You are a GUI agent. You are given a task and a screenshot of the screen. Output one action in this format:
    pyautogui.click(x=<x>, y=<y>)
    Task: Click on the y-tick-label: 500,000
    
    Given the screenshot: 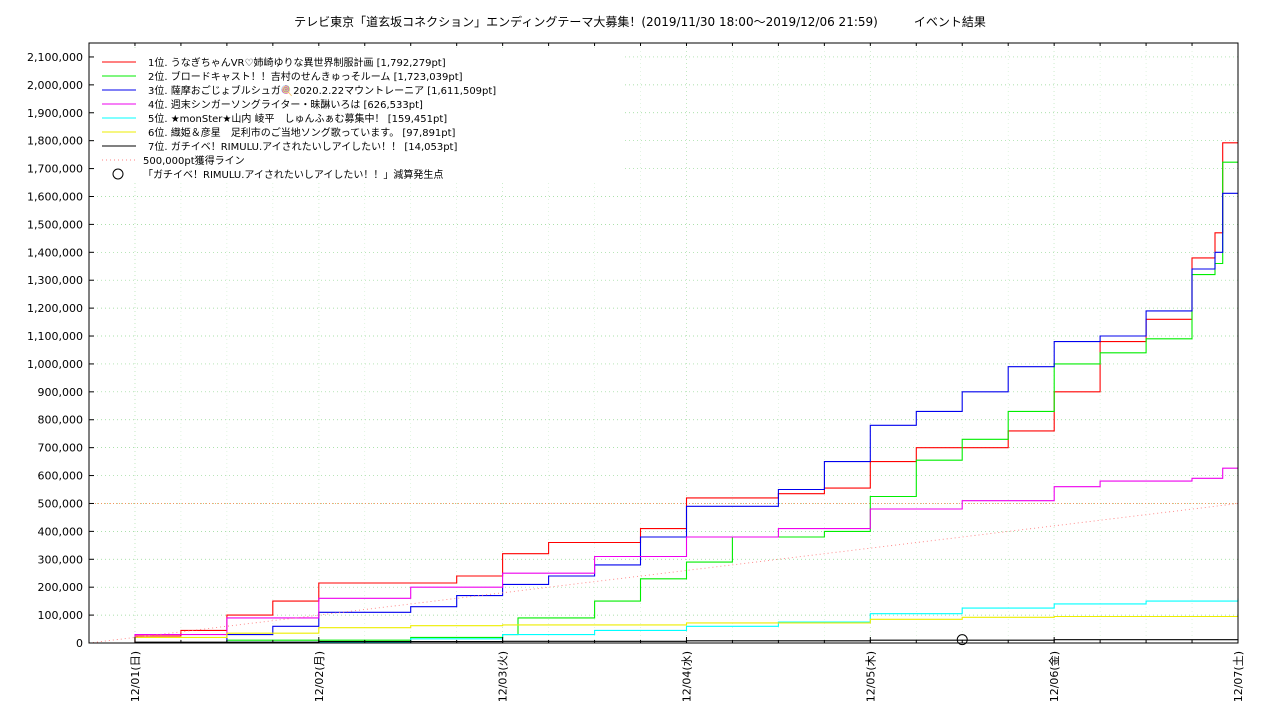 What is the action you would take?
    pyautogui.click(x=61, y=503)
    